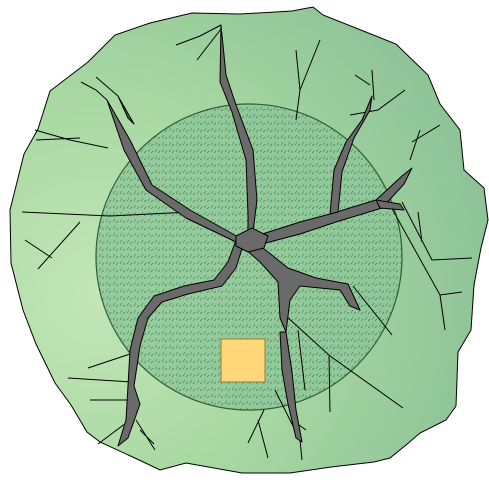 The height and width of the screenshot is (495, 489). What do you see at coordinates (252, 240) in the screenshot?
I see `channel-hub` at bounding box center [252, 240].